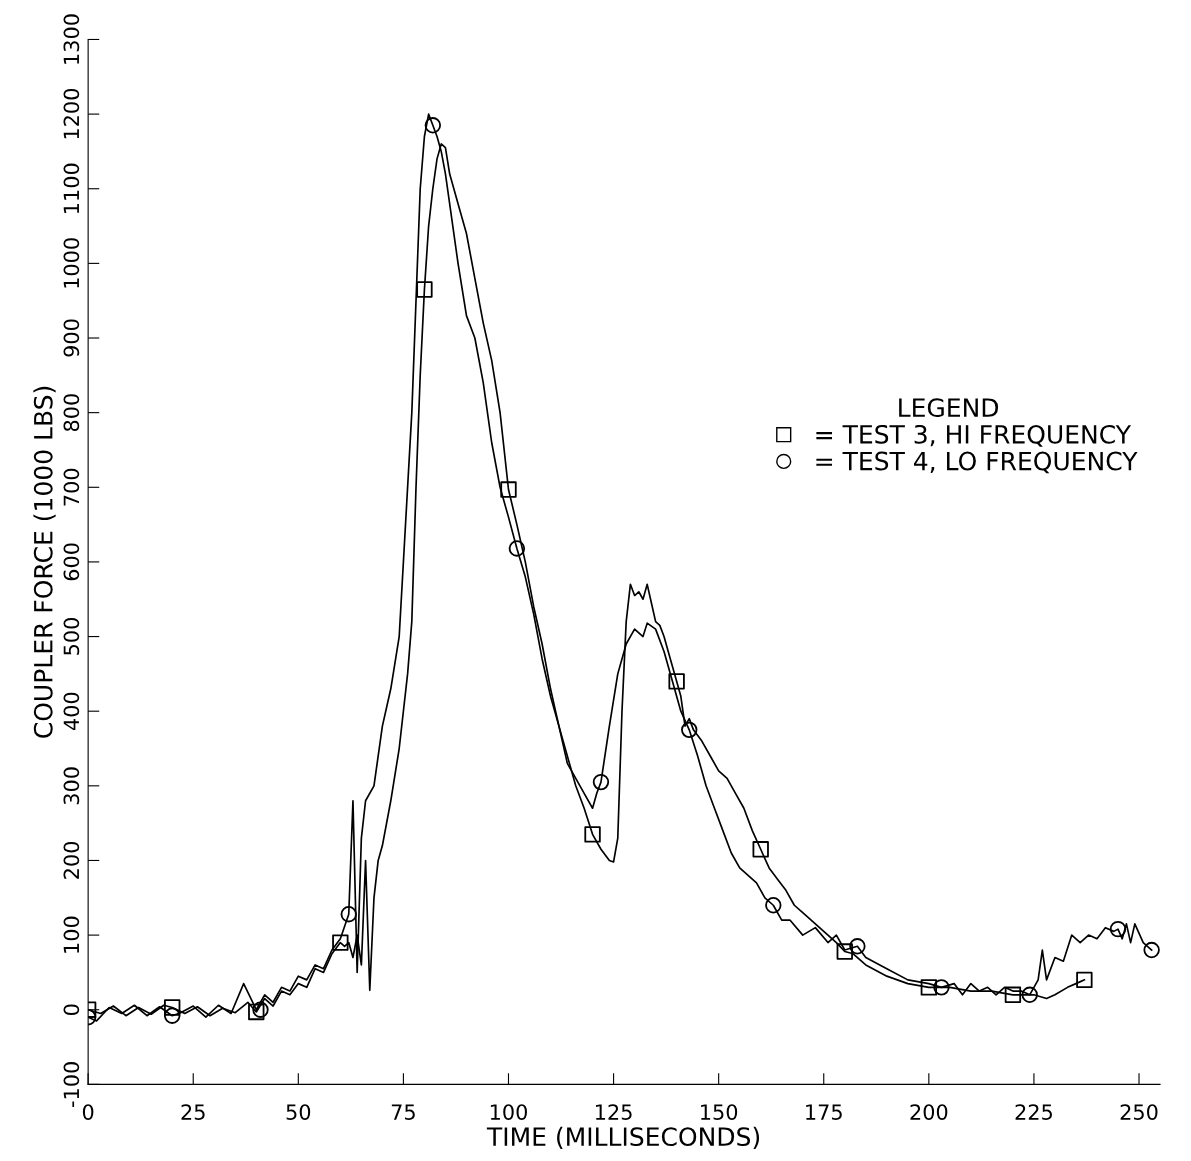 The image size is (1191, 1161). I want to click on y-tick-label: 1000, so click(71, 263).